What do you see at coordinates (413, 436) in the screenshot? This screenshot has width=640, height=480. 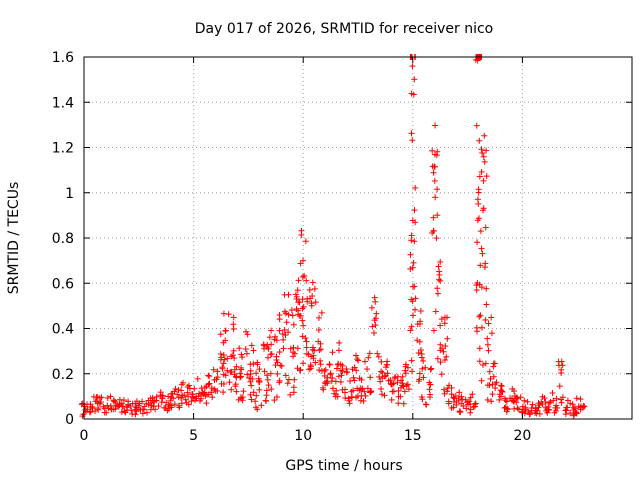 I see `x-tick-label: 15` at bounding box center [413, 436].